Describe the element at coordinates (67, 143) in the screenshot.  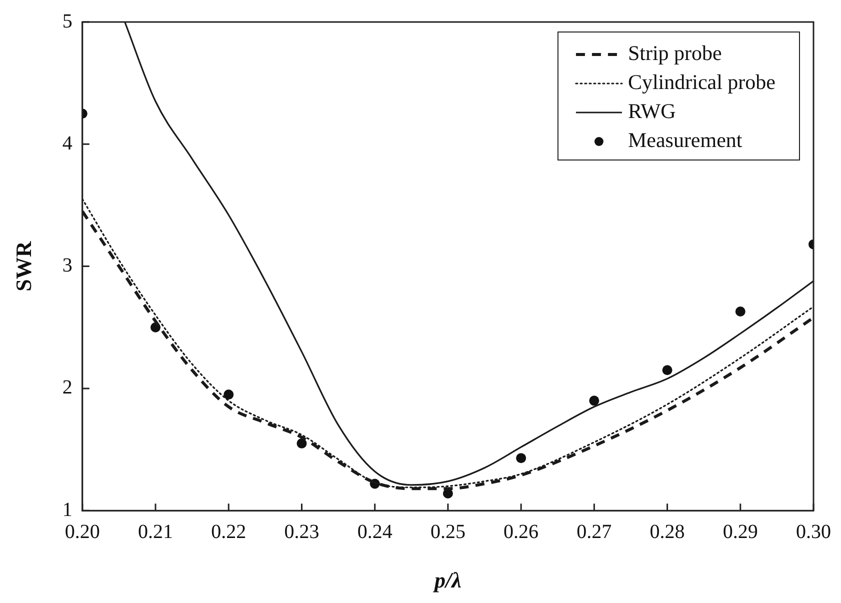
I see `y-tick-label: 4` at that location.